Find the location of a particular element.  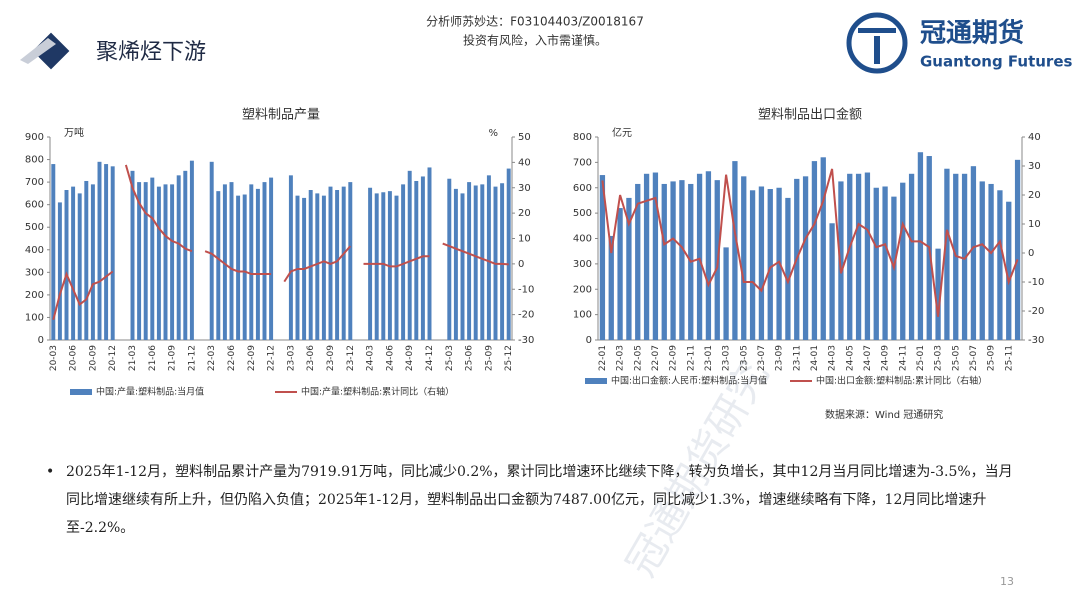

x-tick-label: 20-03 is located at coordinates (54, 358).